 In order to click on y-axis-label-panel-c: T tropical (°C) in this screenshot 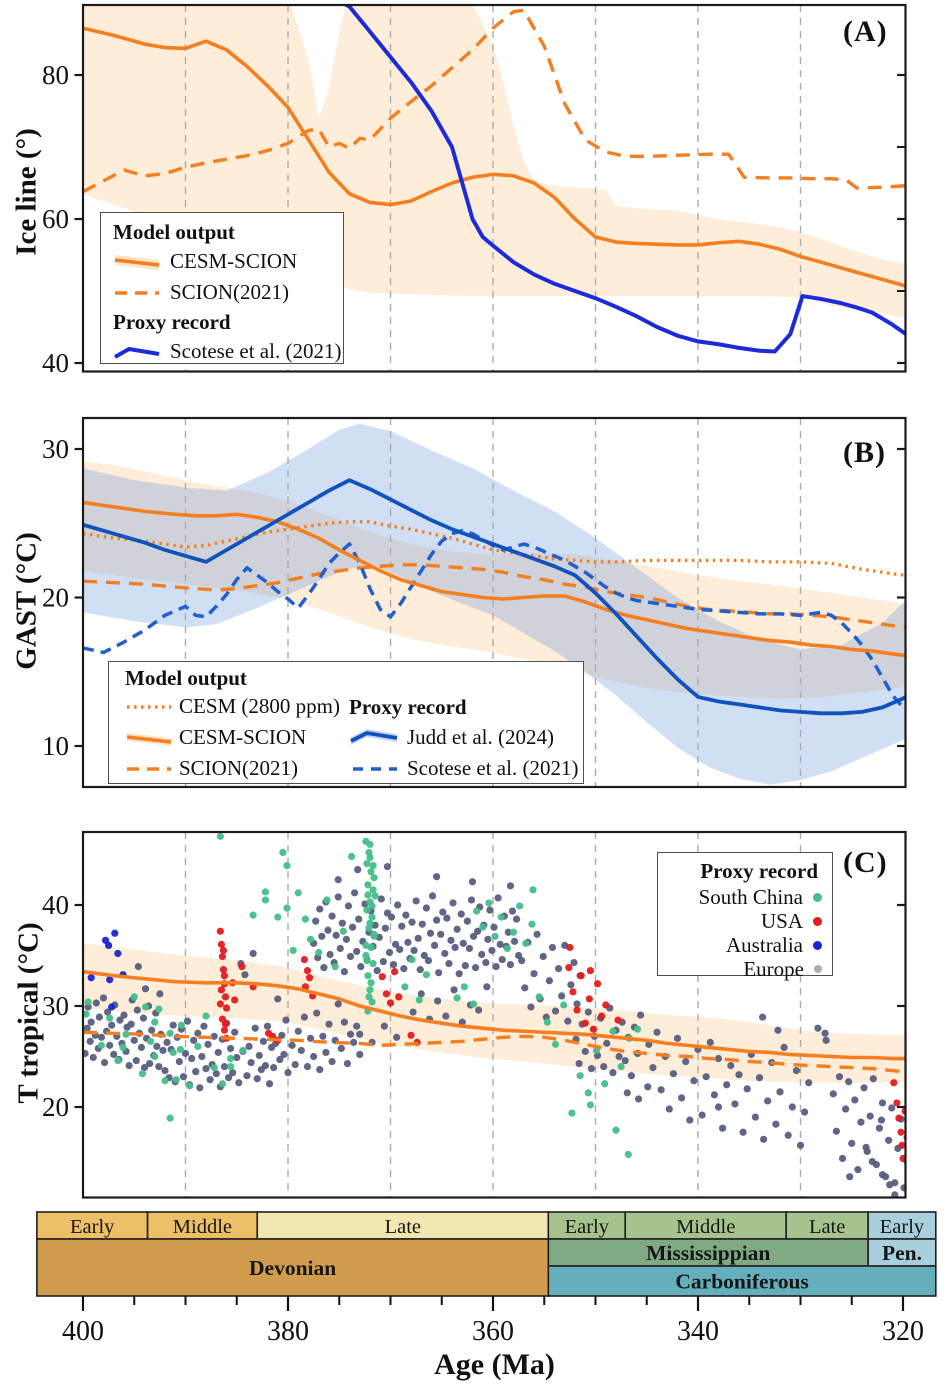, I will do `click(28, 1013)`.